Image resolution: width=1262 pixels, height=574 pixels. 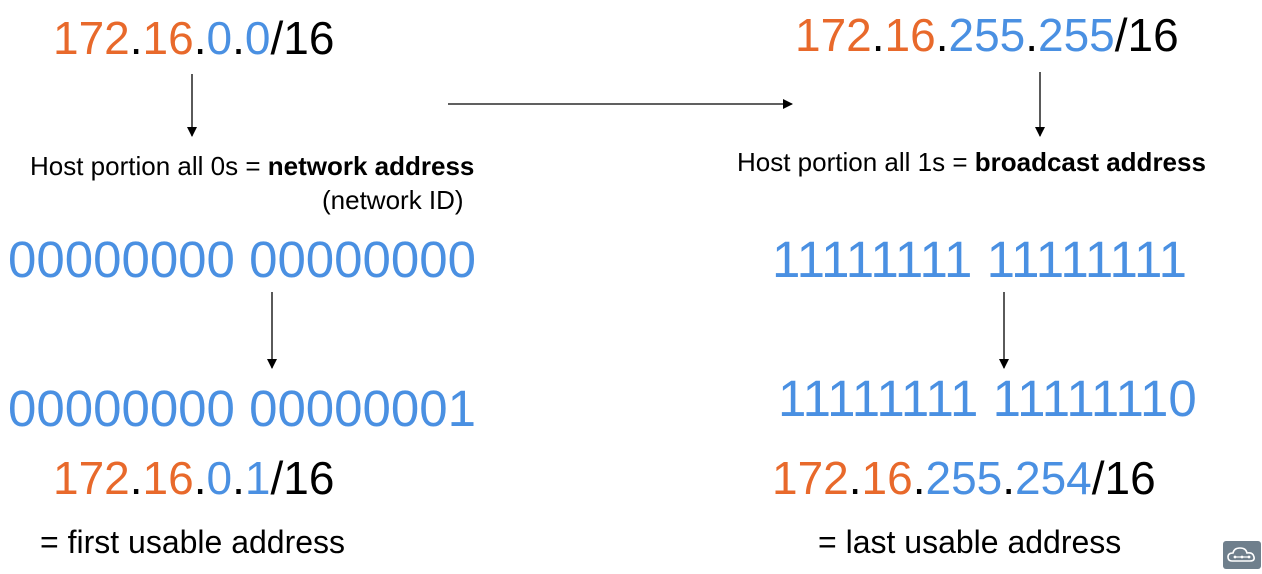 What do you see at coordinates (238, 38) in the screenshot?
I see `network-ip-dot3: .` at bounding box center [238, 38].